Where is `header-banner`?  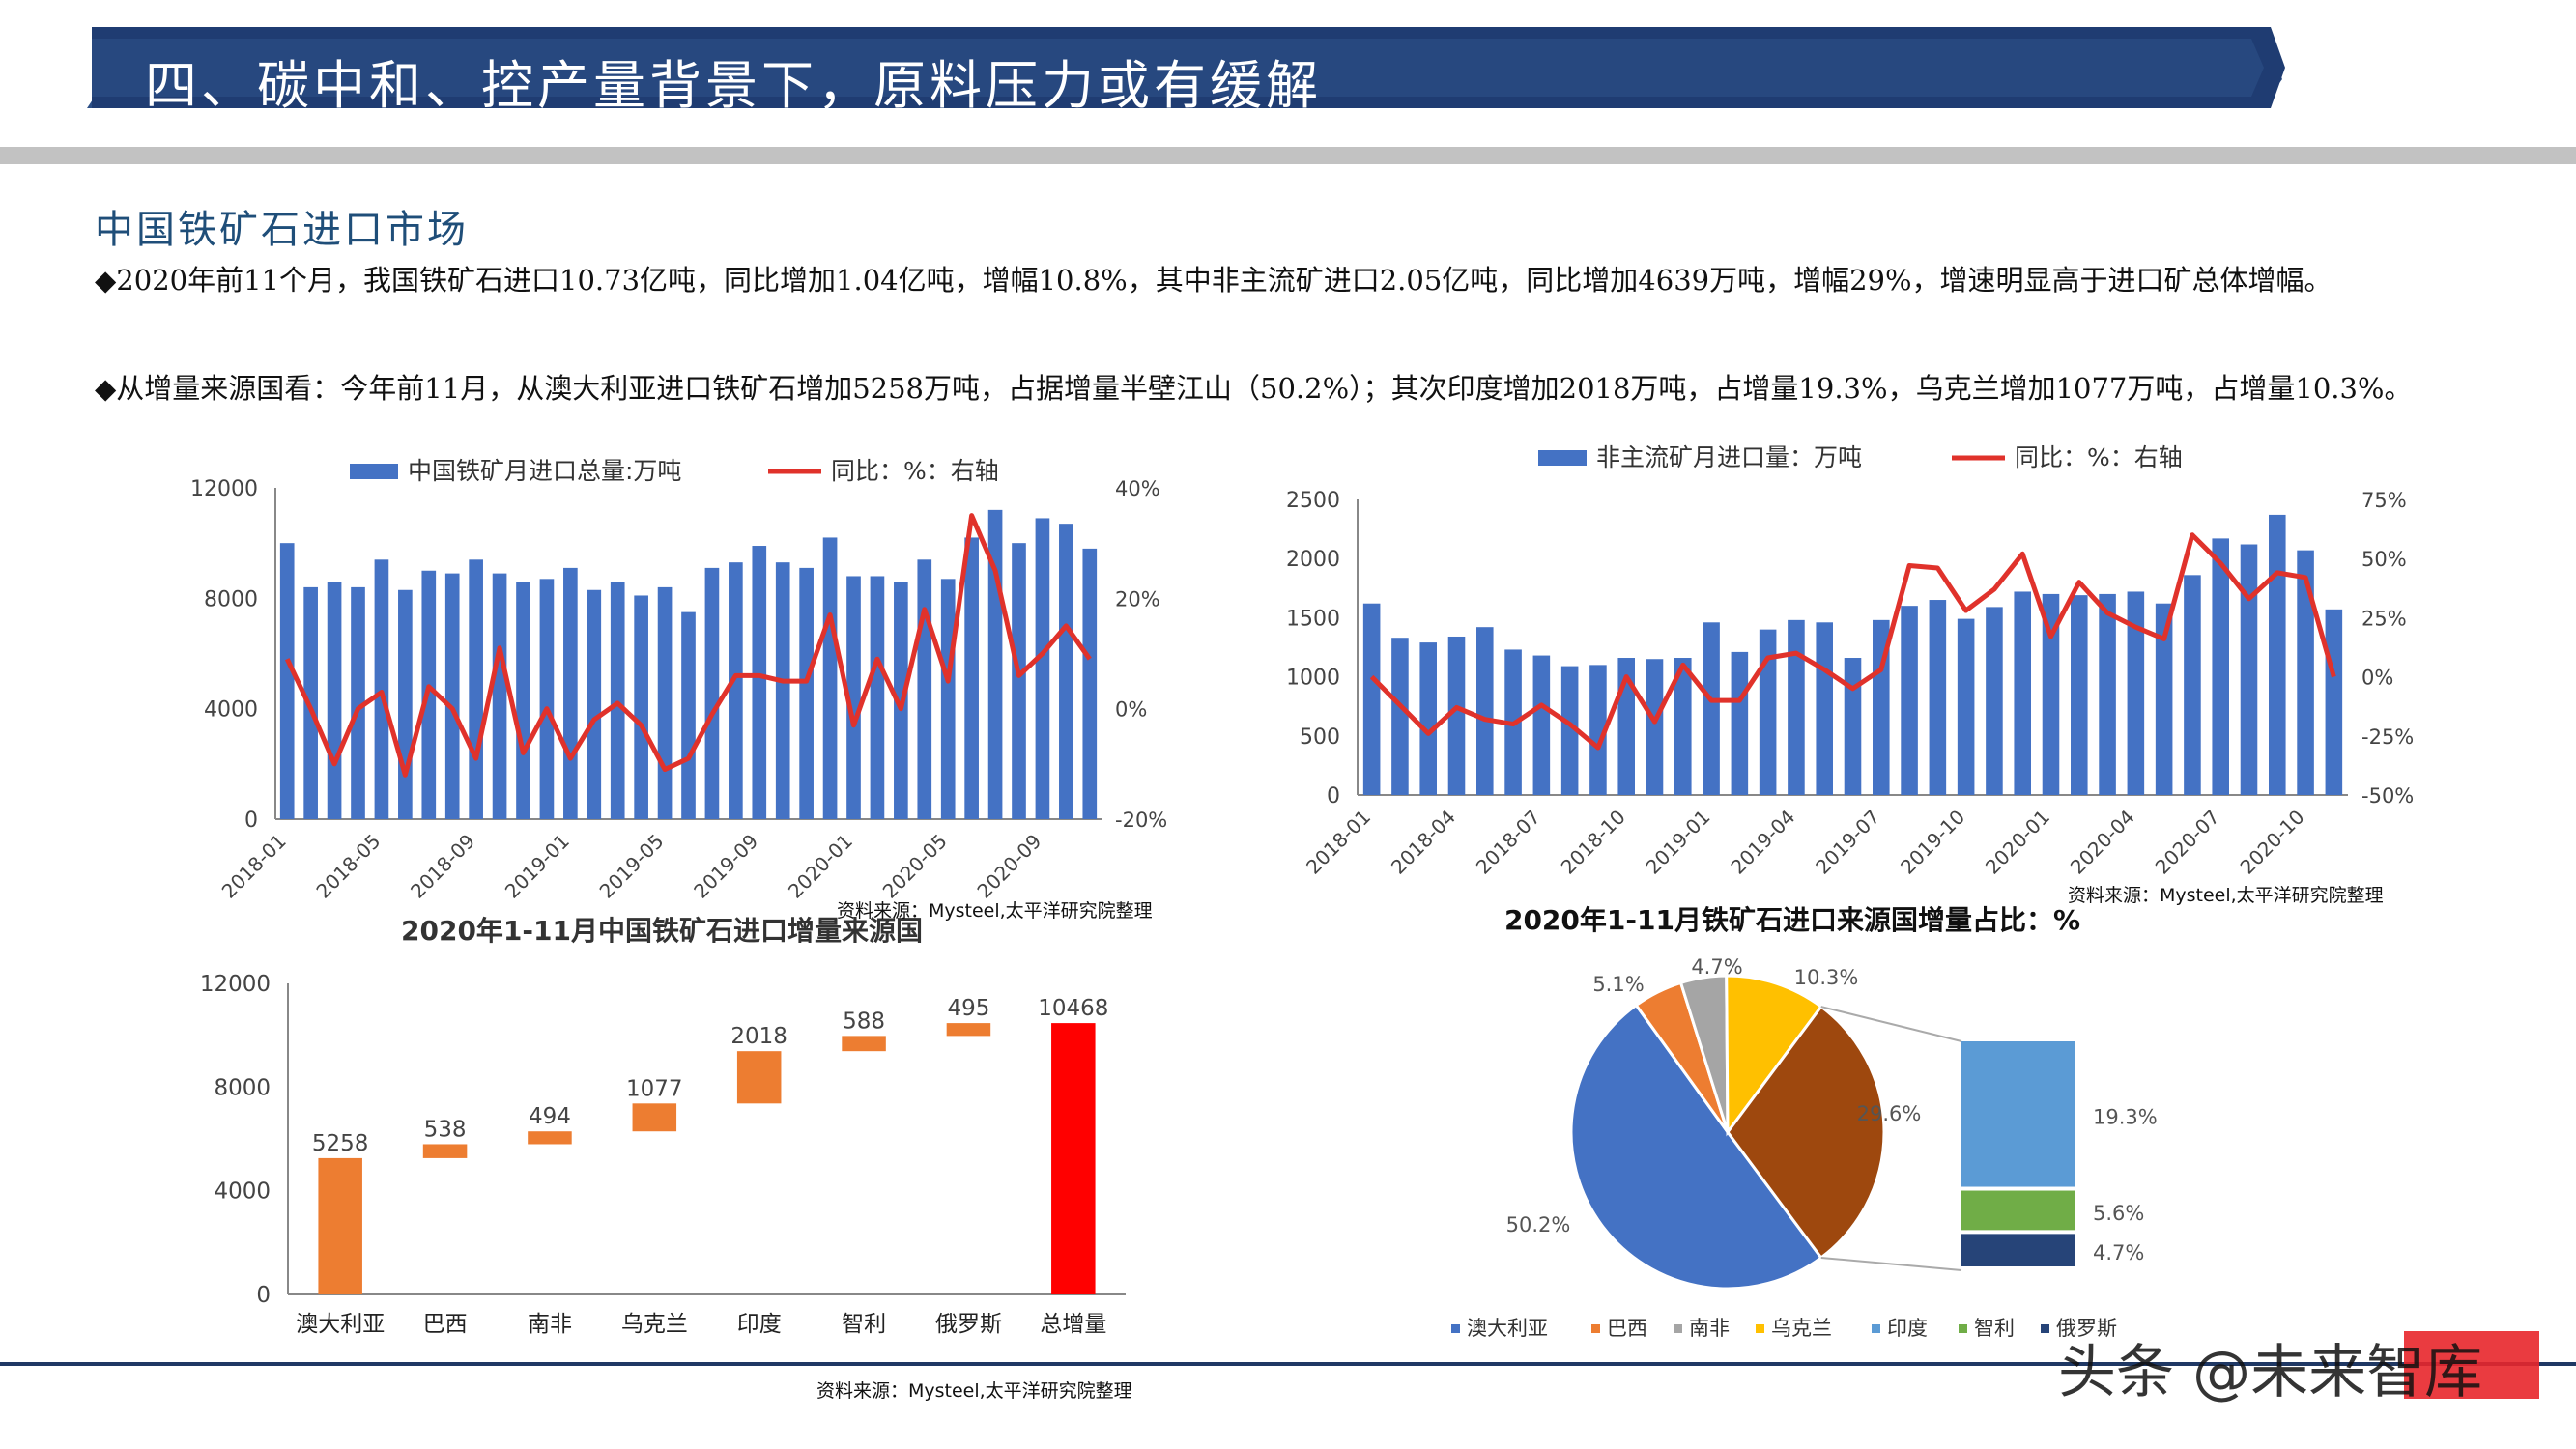 header-banner is located at coordinates (1186, 67).